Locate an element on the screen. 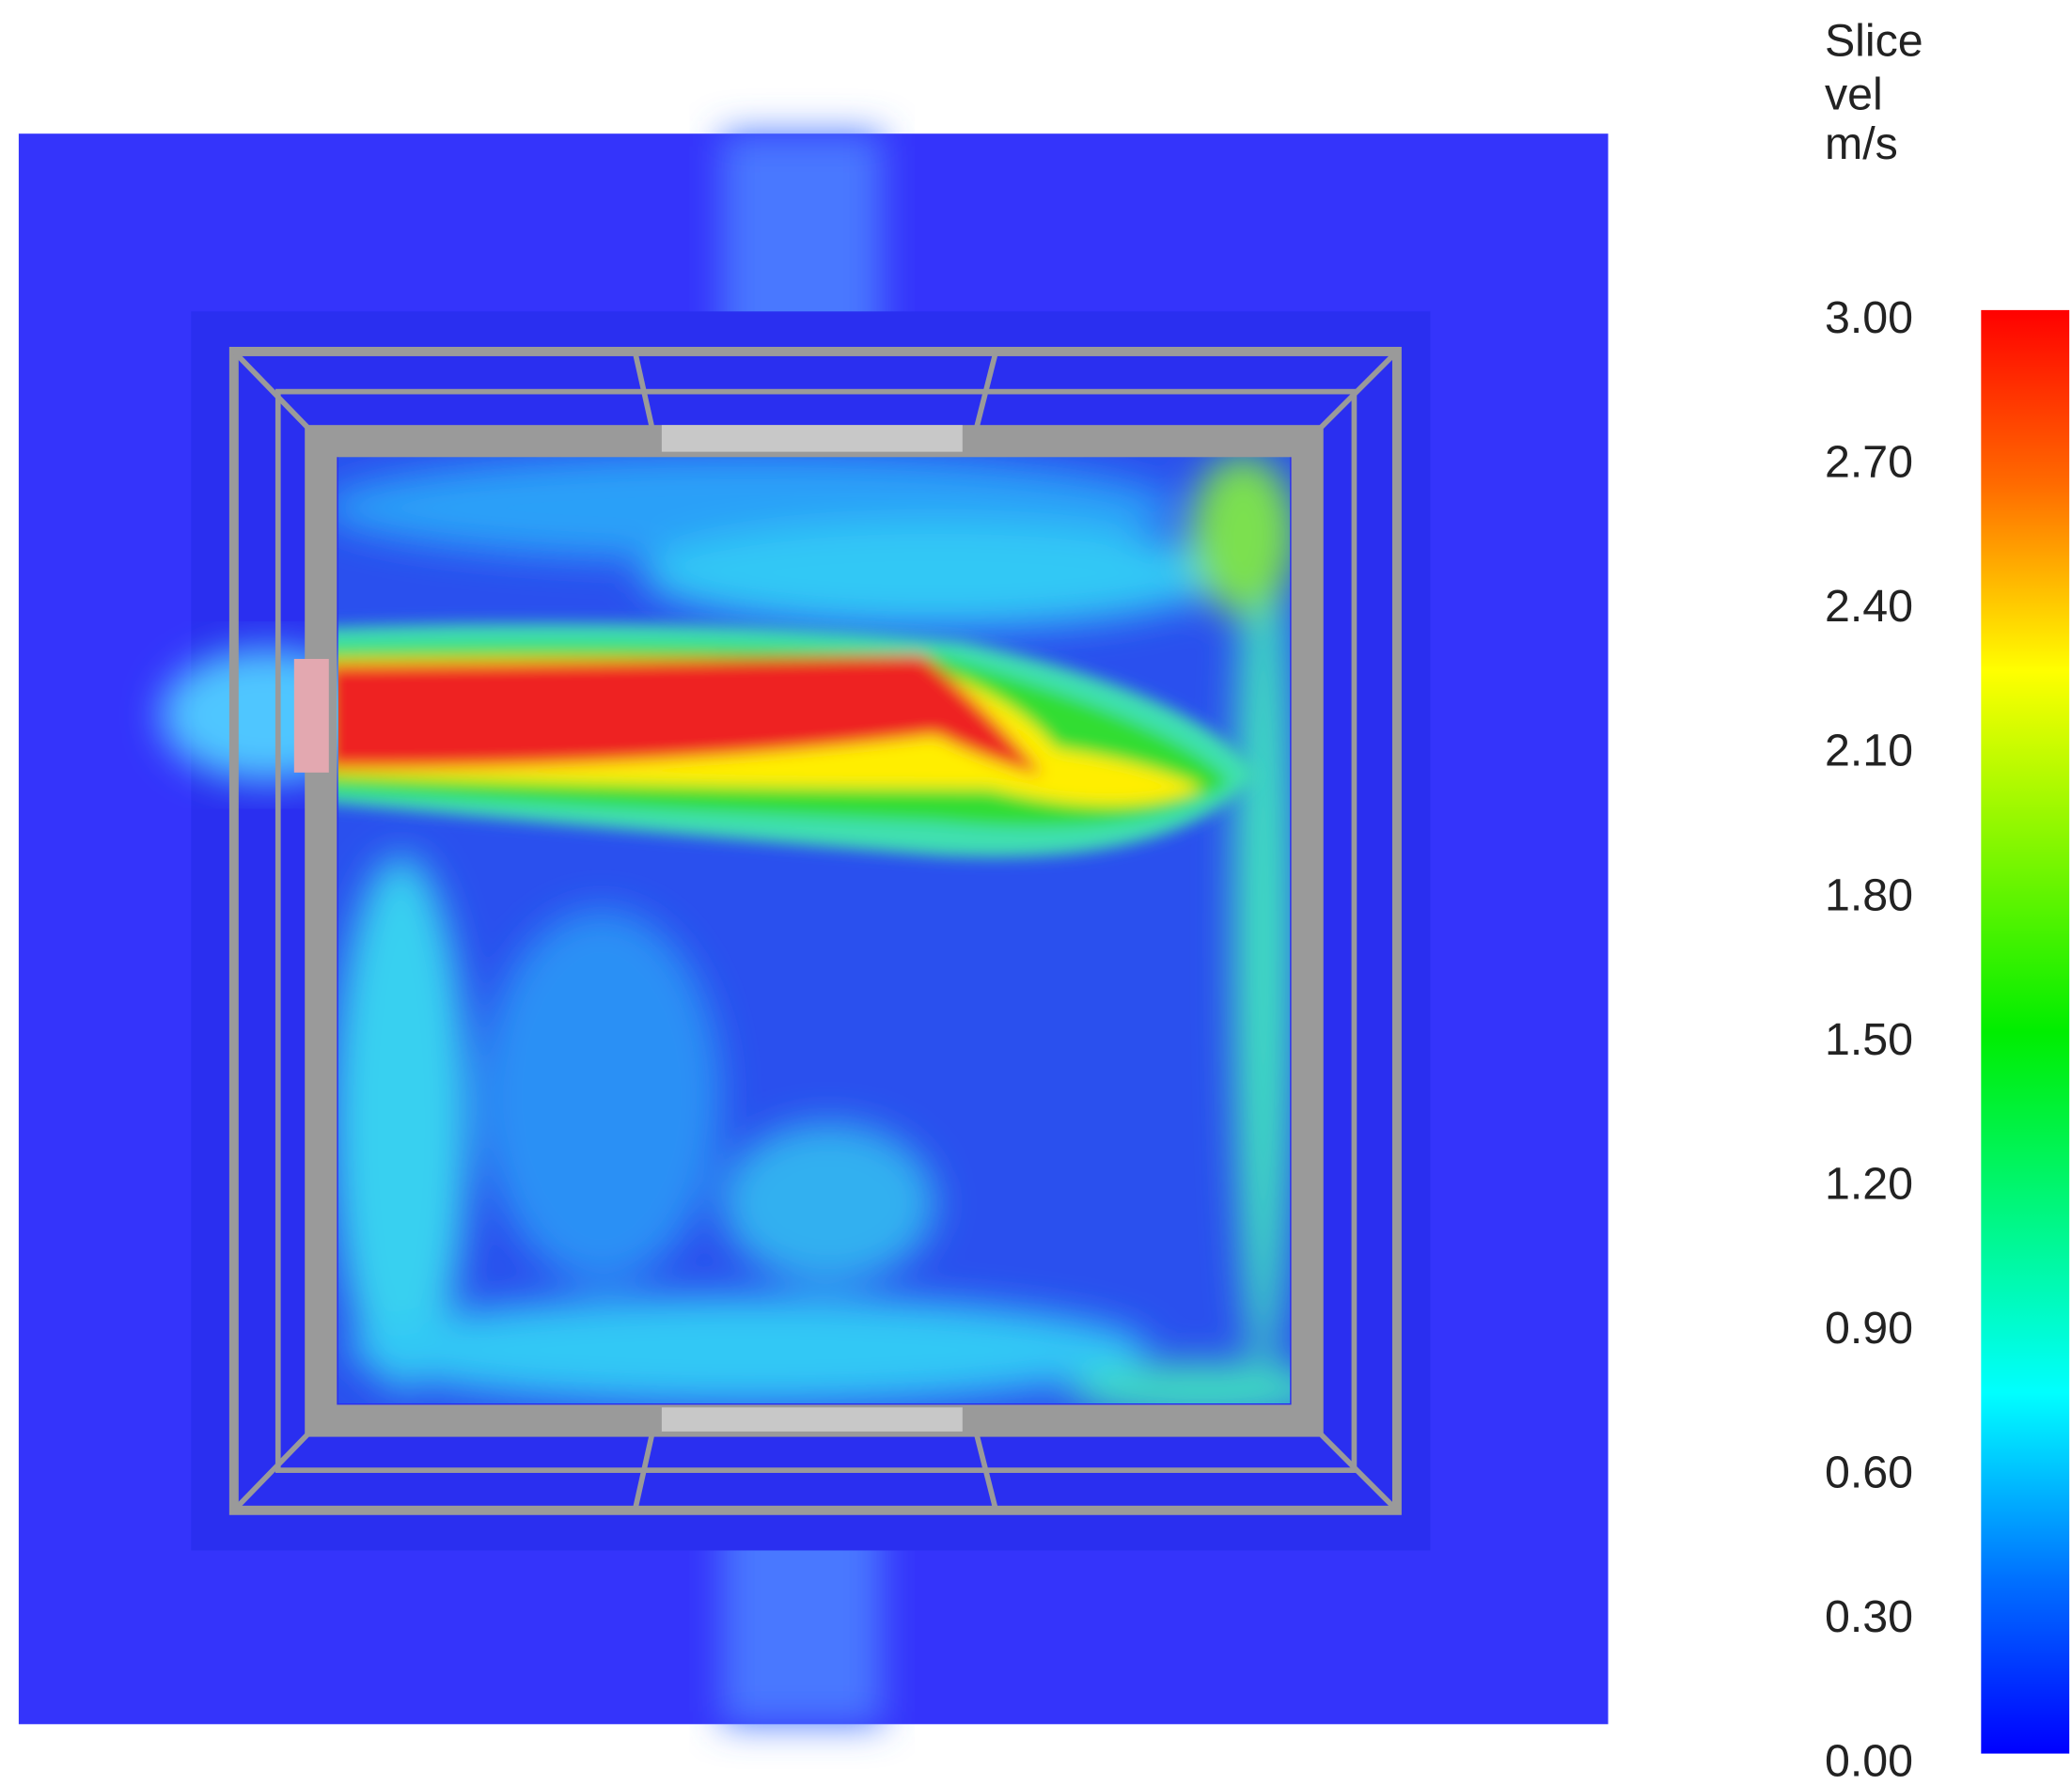 The width and height of the screenshot is (2072, 1785). colorbar-tick-label: 3.00 is located at coordinates (1869, 317).